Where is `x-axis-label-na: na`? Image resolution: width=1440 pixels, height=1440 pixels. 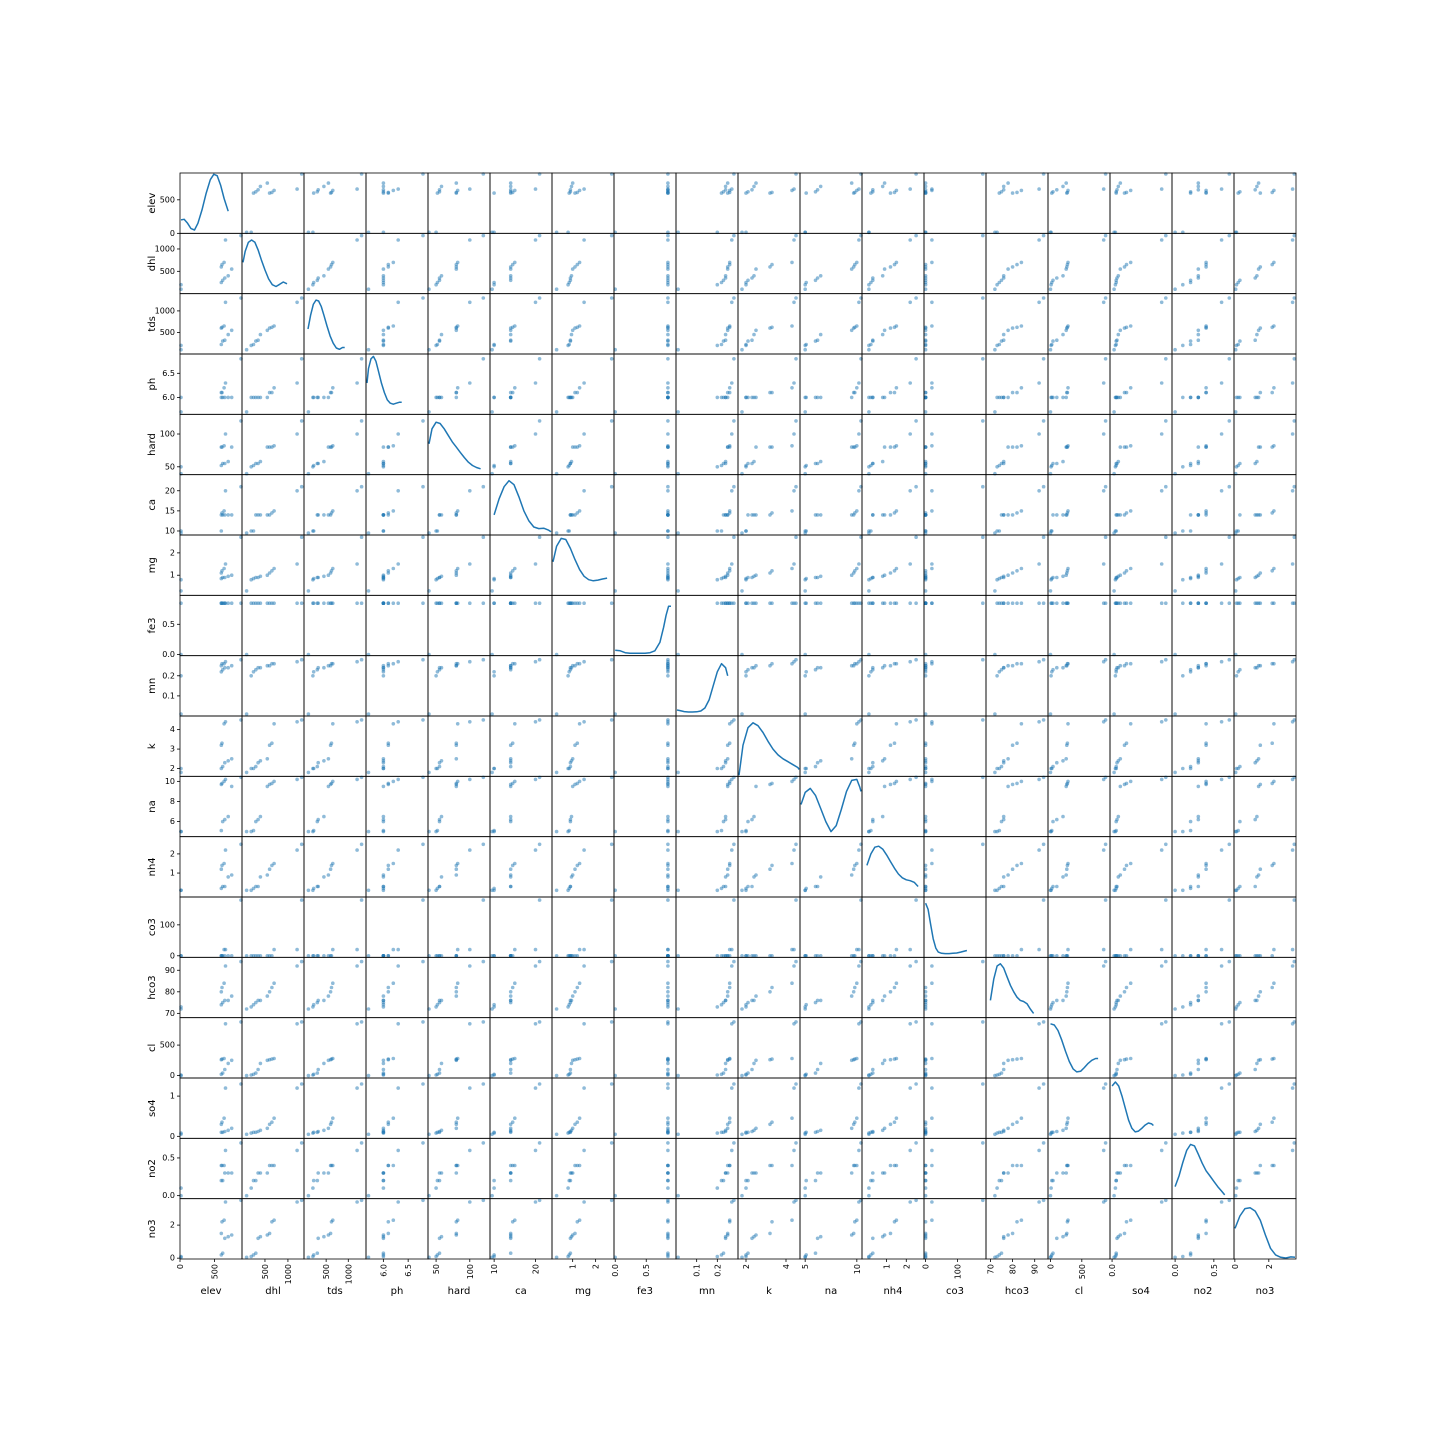 x-axis-label-na: na is located at coordinates (831, 1291).